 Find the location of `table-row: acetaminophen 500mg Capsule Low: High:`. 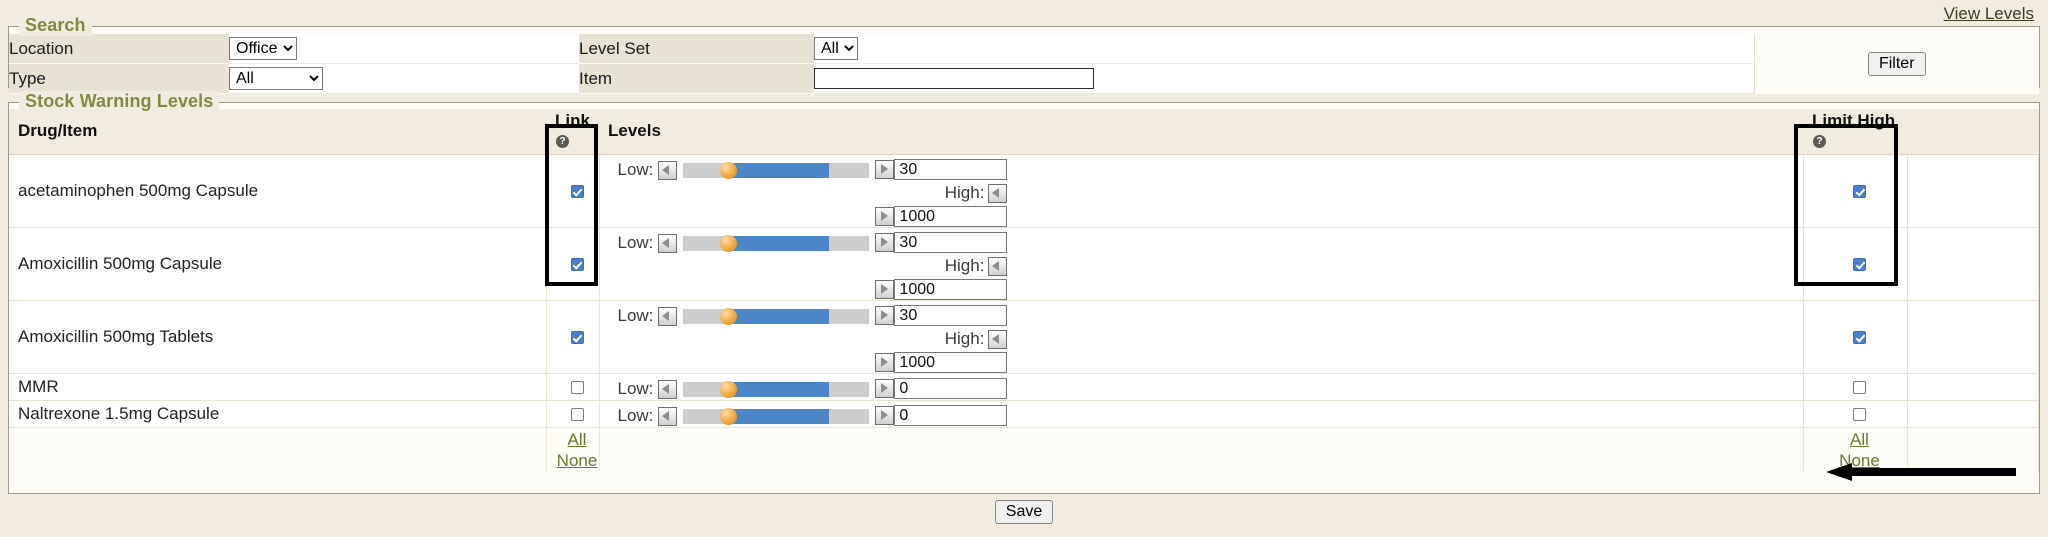

table-row: acetaminophen 500mg Capsule Low: High: is located at coordinates (1024, 191).